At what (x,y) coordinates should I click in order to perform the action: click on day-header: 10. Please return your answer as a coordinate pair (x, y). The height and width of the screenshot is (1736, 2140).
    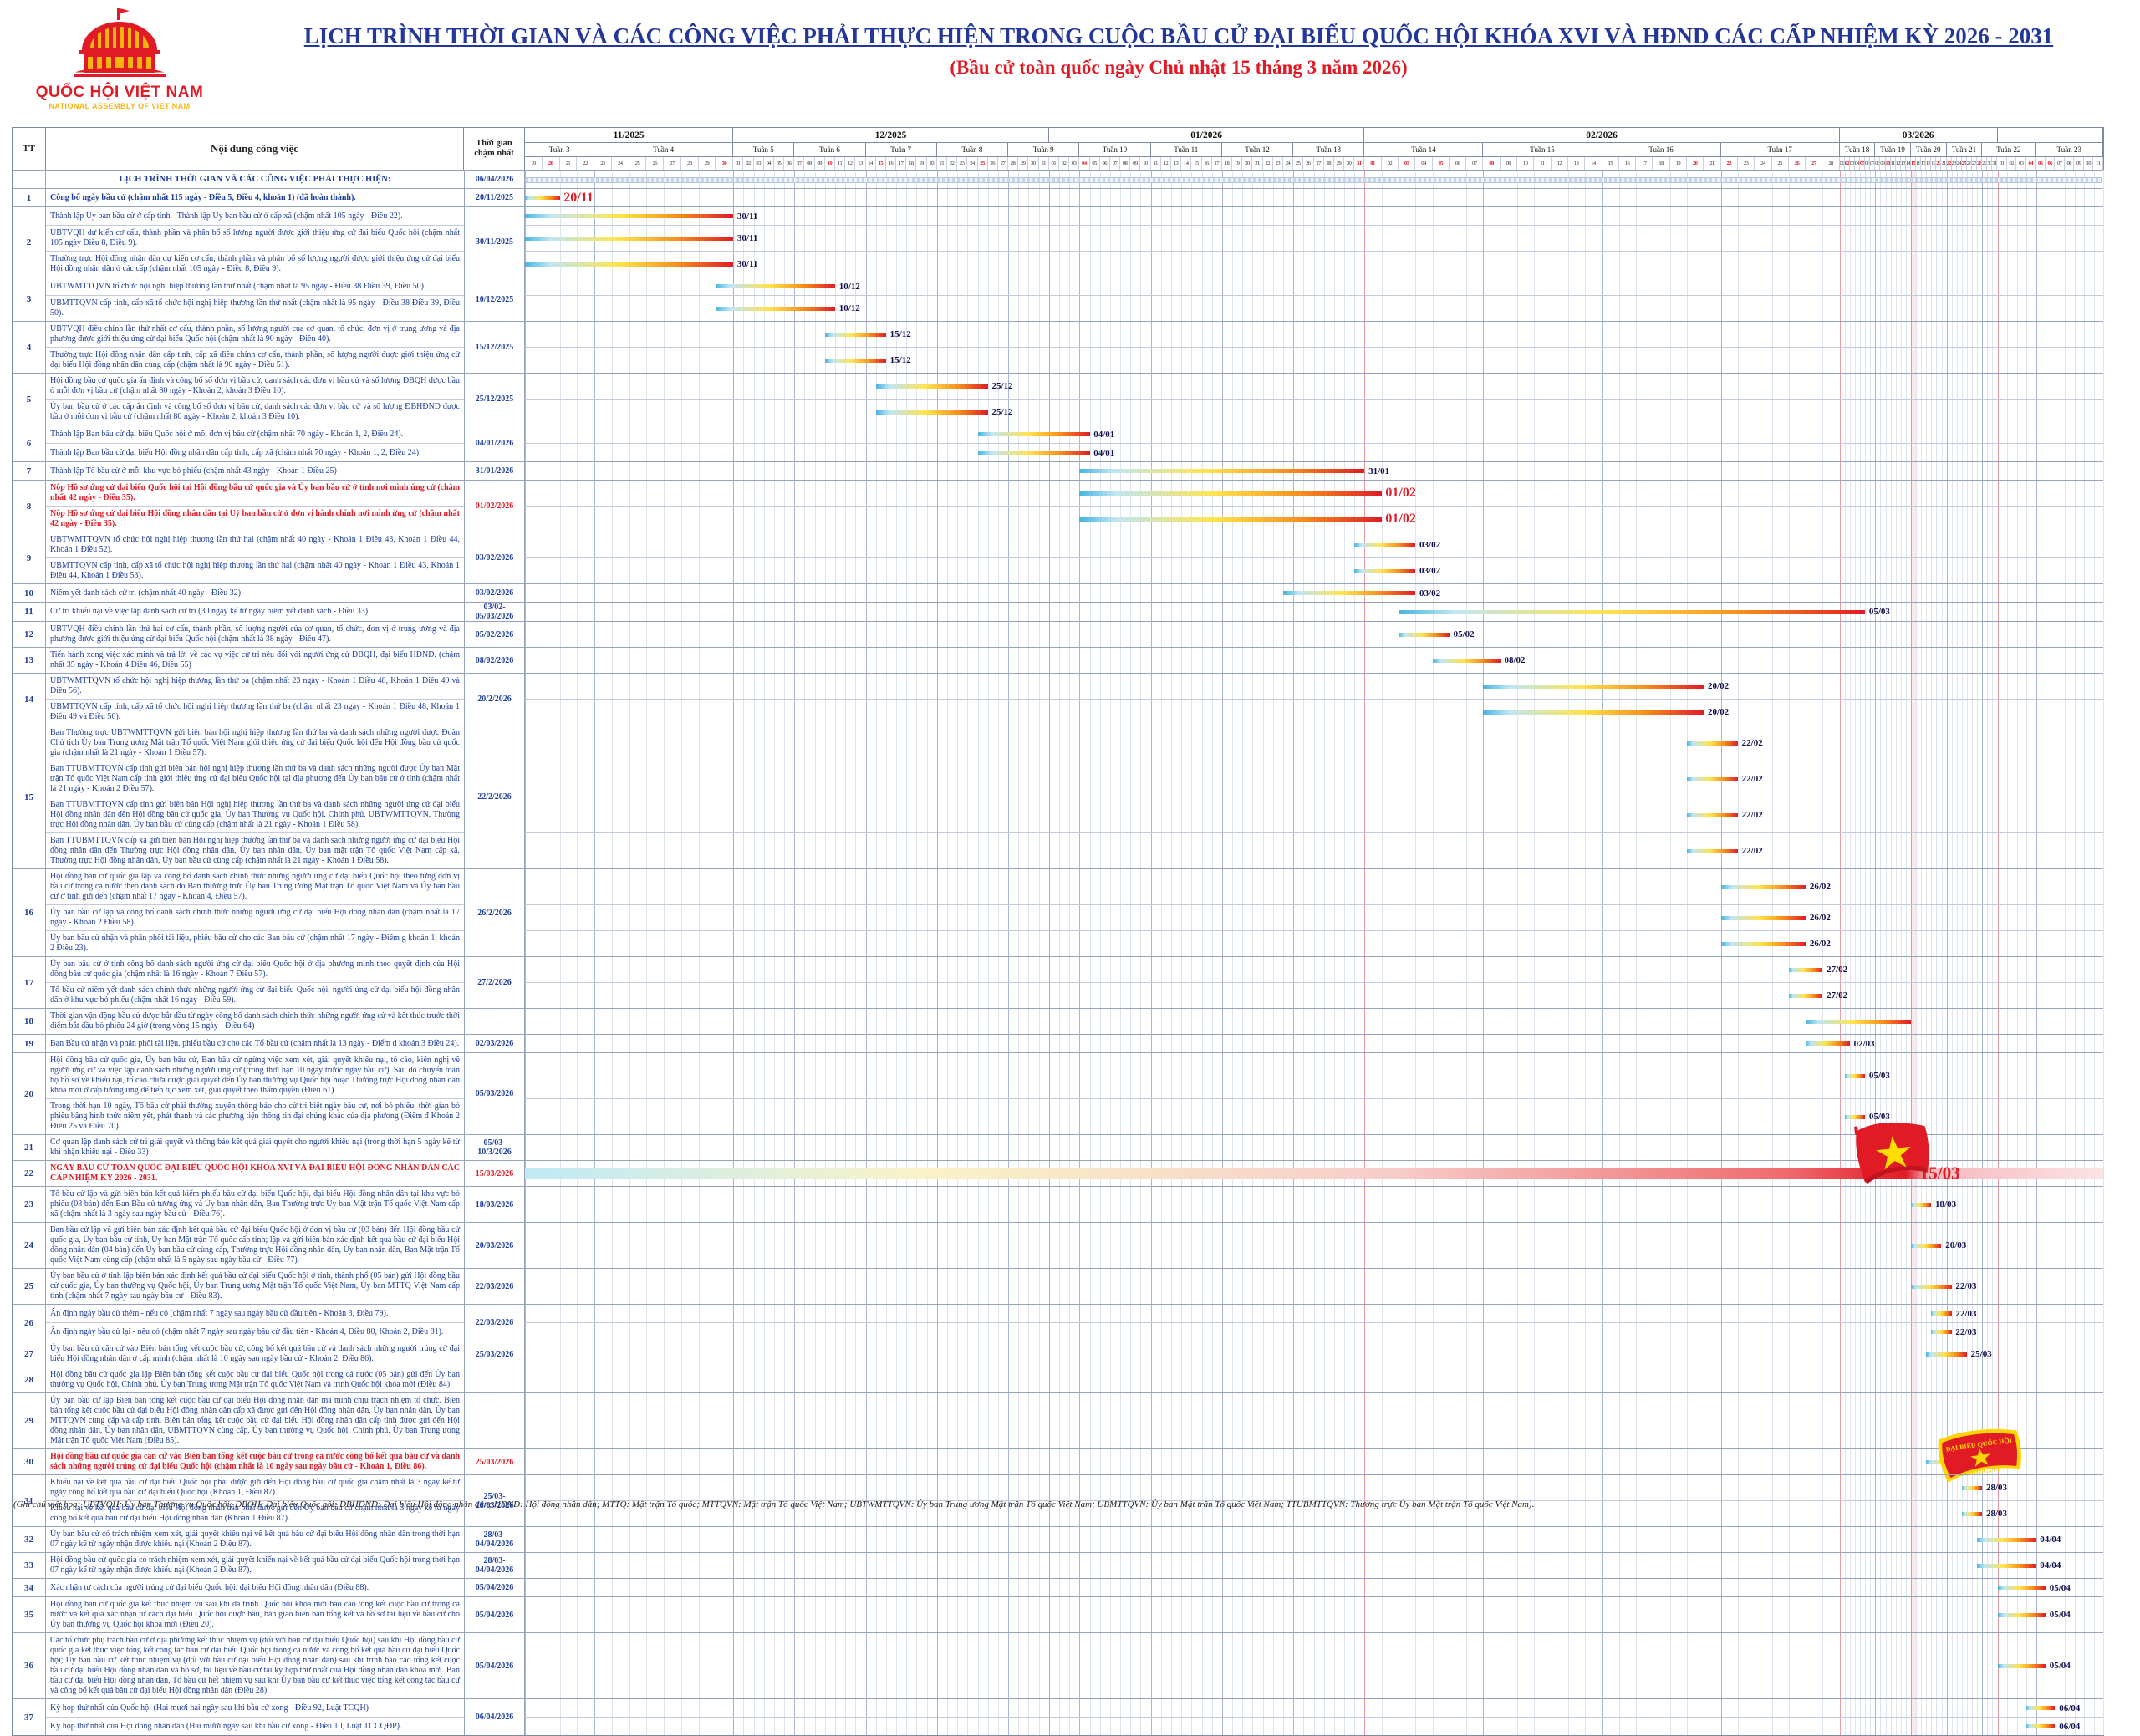
    Looking at the image, I should click on (2089, 163).